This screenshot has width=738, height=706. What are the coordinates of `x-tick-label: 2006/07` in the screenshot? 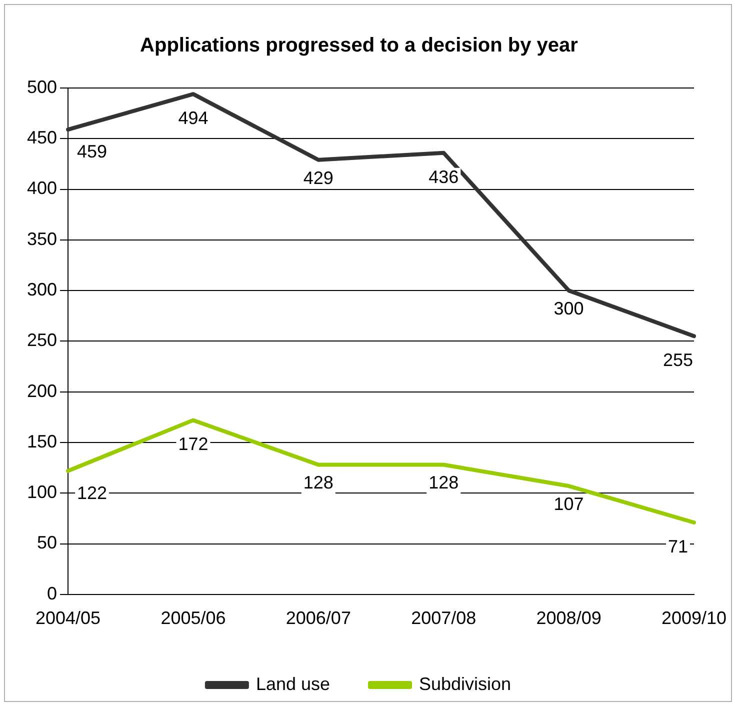 It's located at (318, 618).